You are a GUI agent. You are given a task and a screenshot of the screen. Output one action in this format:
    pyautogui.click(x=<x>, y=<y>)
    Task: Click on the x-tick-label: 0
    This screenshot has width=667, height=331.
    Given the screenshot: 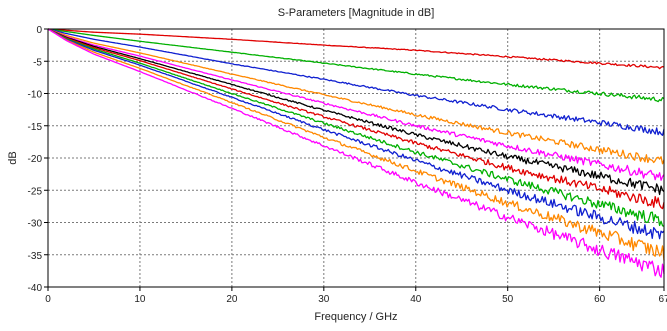 What is the action you would take?
    pyautogui.click(x=48, y=299)
    